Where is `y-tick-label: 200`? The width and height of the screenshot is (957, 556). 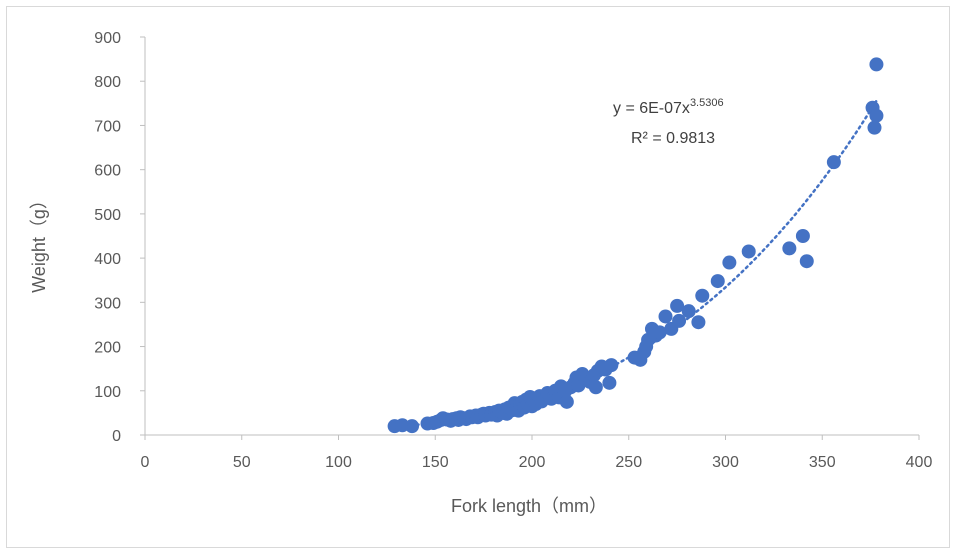
y-tick-label: 200 is located at coordinates (107, 348).